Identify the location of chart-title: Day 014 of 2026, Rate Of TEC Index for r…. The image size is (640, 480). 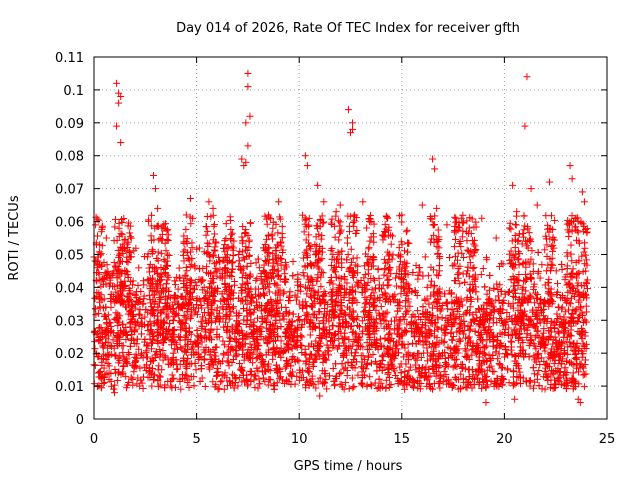
(348, 28).